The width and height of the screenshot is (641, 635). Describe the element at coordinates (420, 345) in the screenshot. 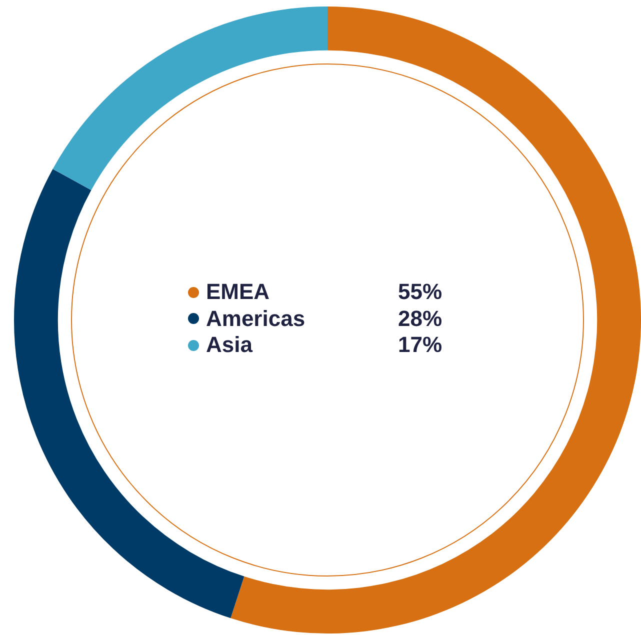

I see `data-label: 17%` at that location.